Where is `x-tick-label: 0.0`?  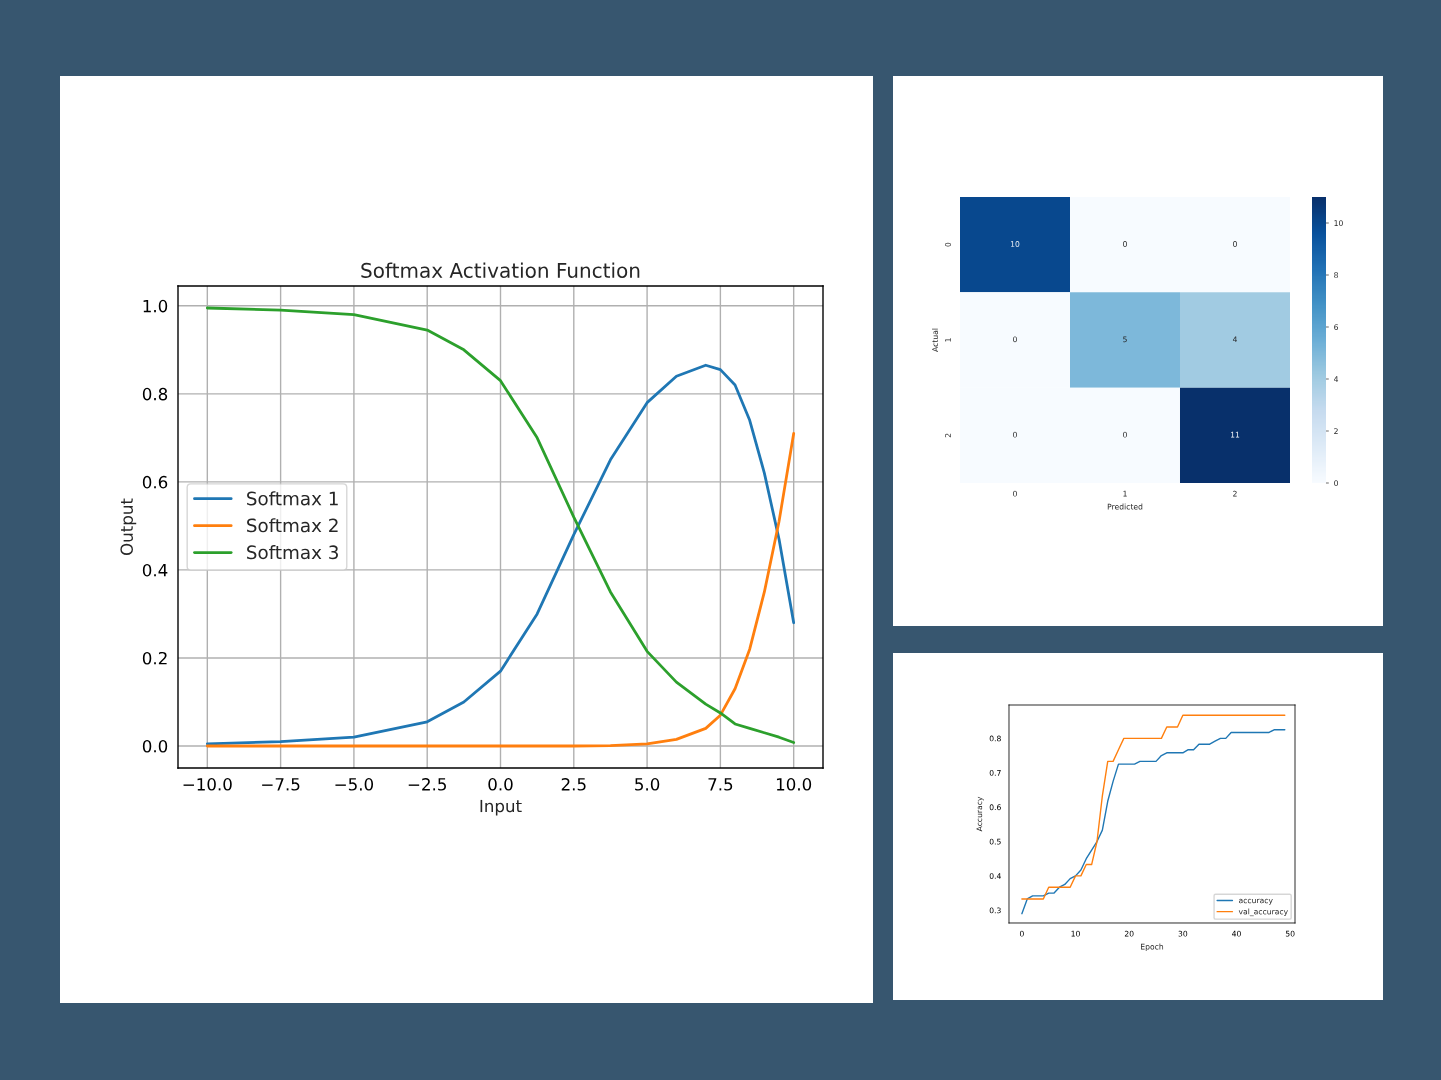 x-tick-label: 0.0 is located at coordinates (500, 784).